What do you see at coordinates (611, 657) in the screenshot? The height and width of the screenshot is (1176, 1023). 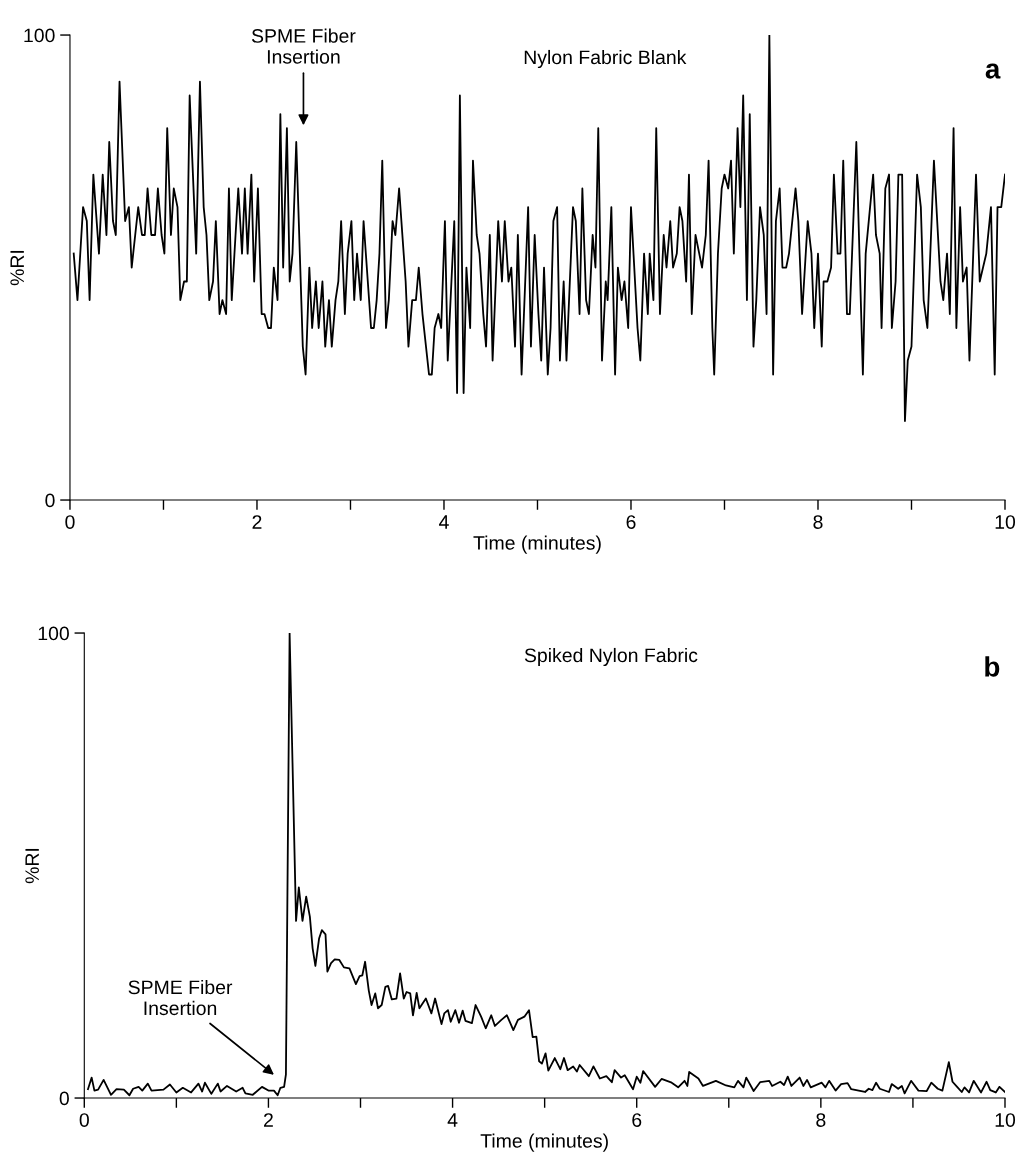 I see `annotation: Spiked Nylon Fabric` at bounding box center [611, 657].